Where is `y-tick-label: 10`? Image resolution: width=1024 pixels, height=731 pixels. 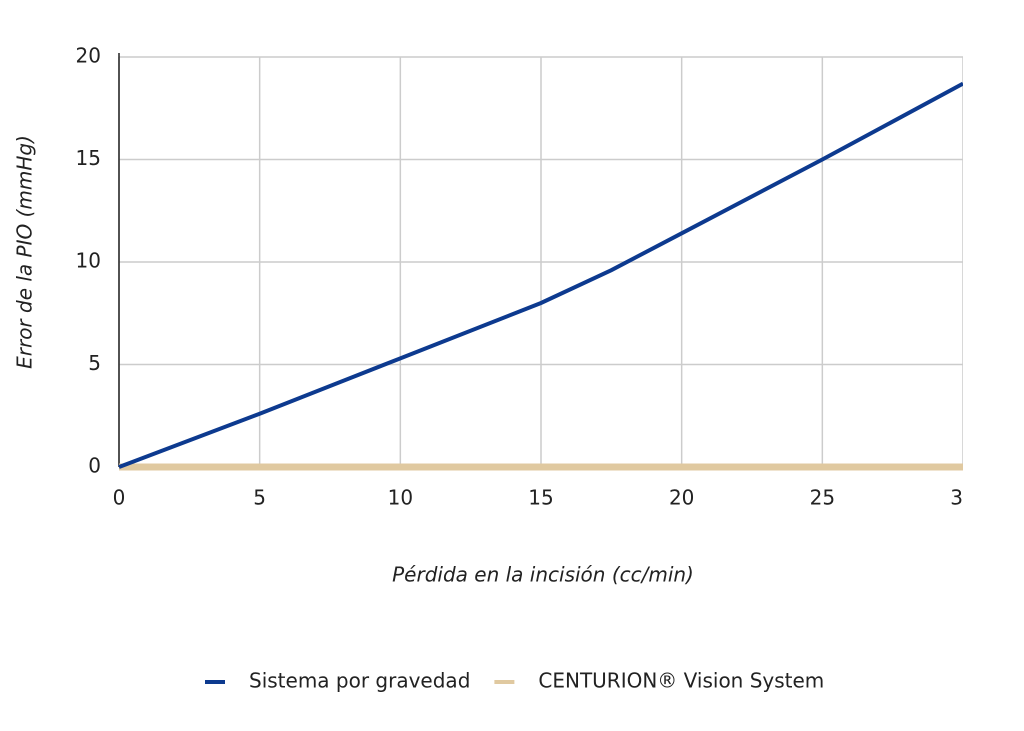
y-tick-label: 10 is located at coordinates (88, 261).